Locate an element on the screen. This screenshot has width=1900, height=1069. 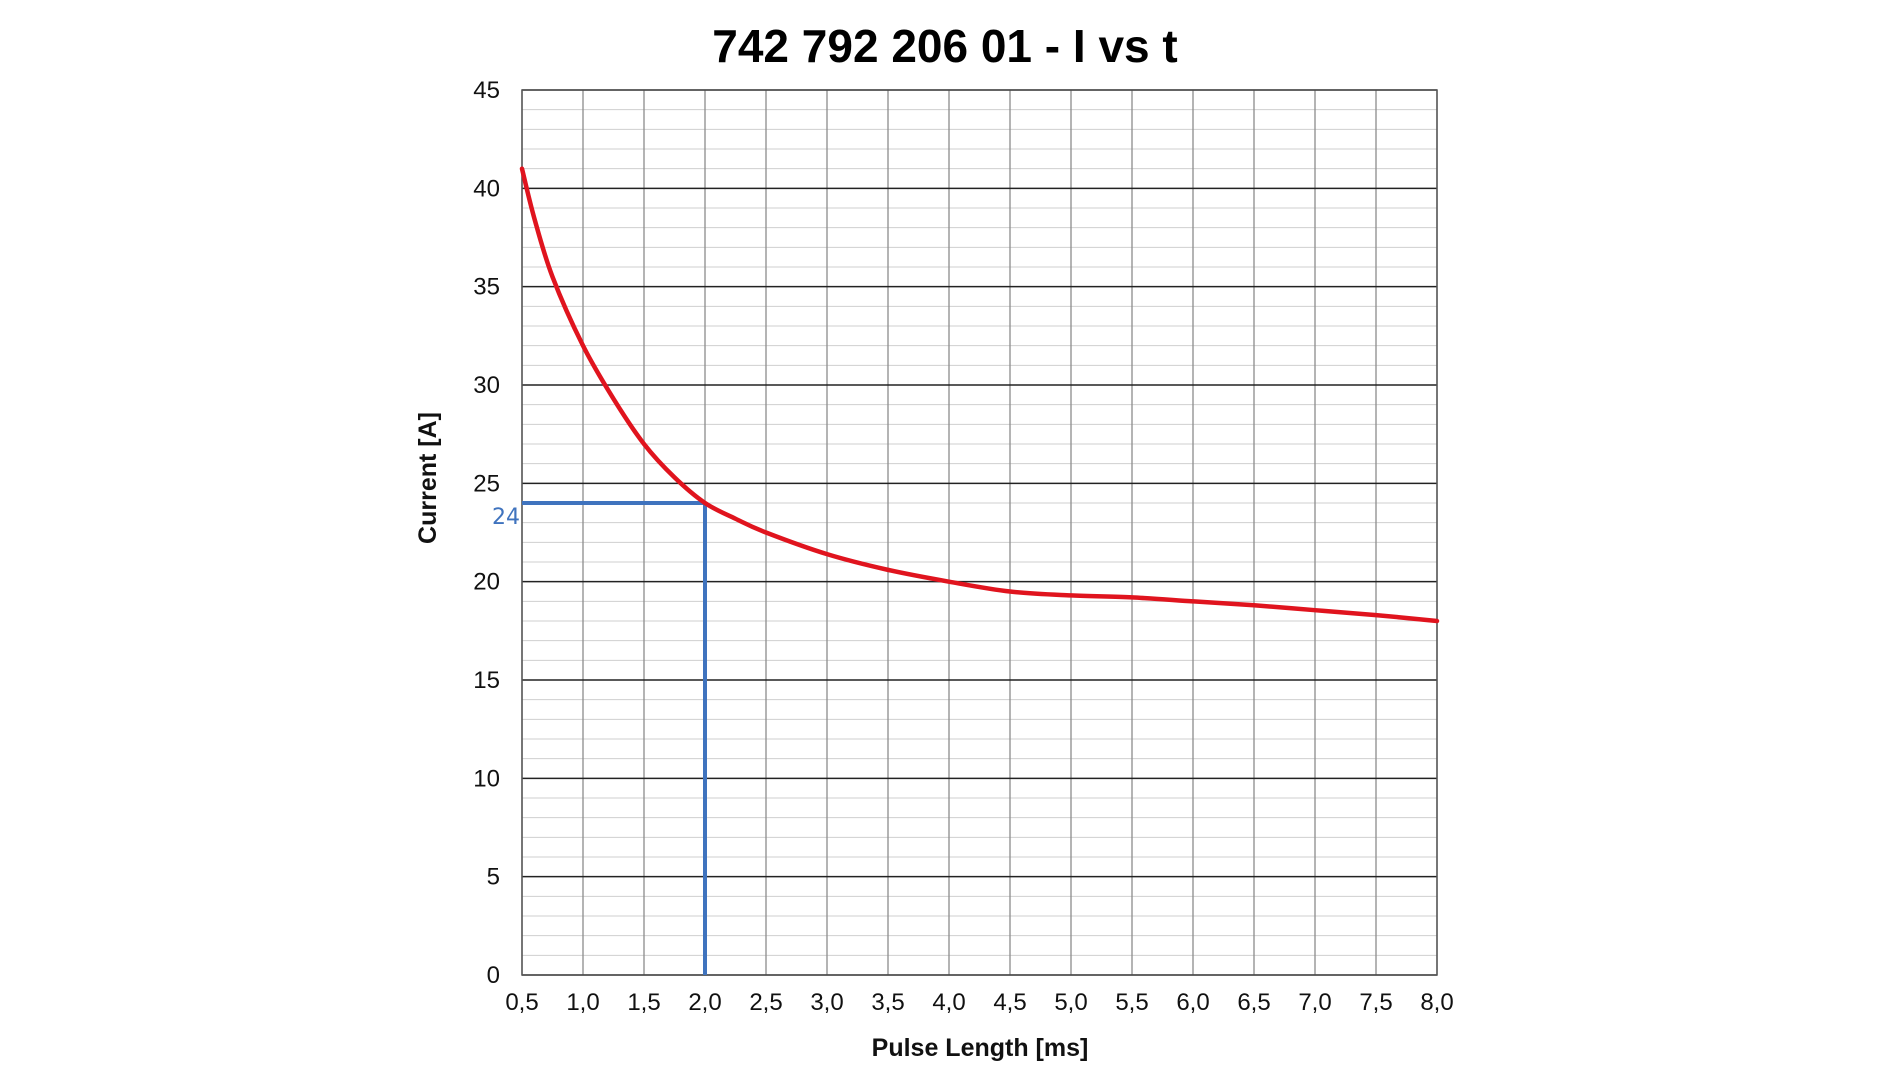
y-tick-label: 25 is located at coordinates (486, 483).